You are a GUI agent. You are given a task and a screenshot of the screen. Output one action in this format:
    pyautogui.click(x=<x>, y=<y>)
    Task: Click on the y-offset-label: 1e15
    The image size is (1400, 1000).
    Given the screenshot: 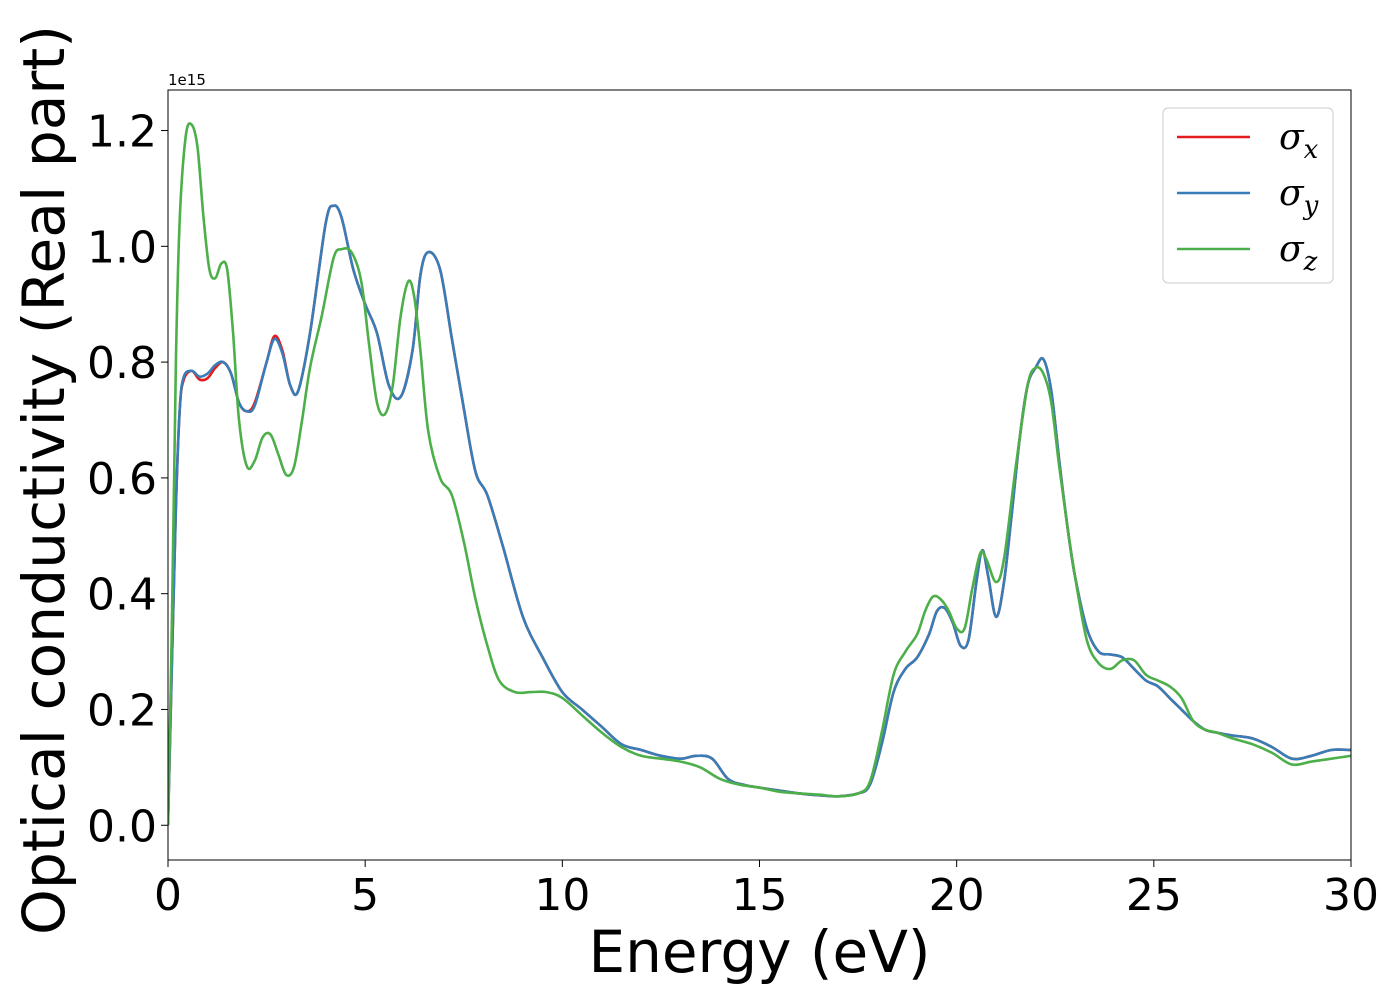 What is the action you would take?
    pyautogui.click(x=187, y=80)
    